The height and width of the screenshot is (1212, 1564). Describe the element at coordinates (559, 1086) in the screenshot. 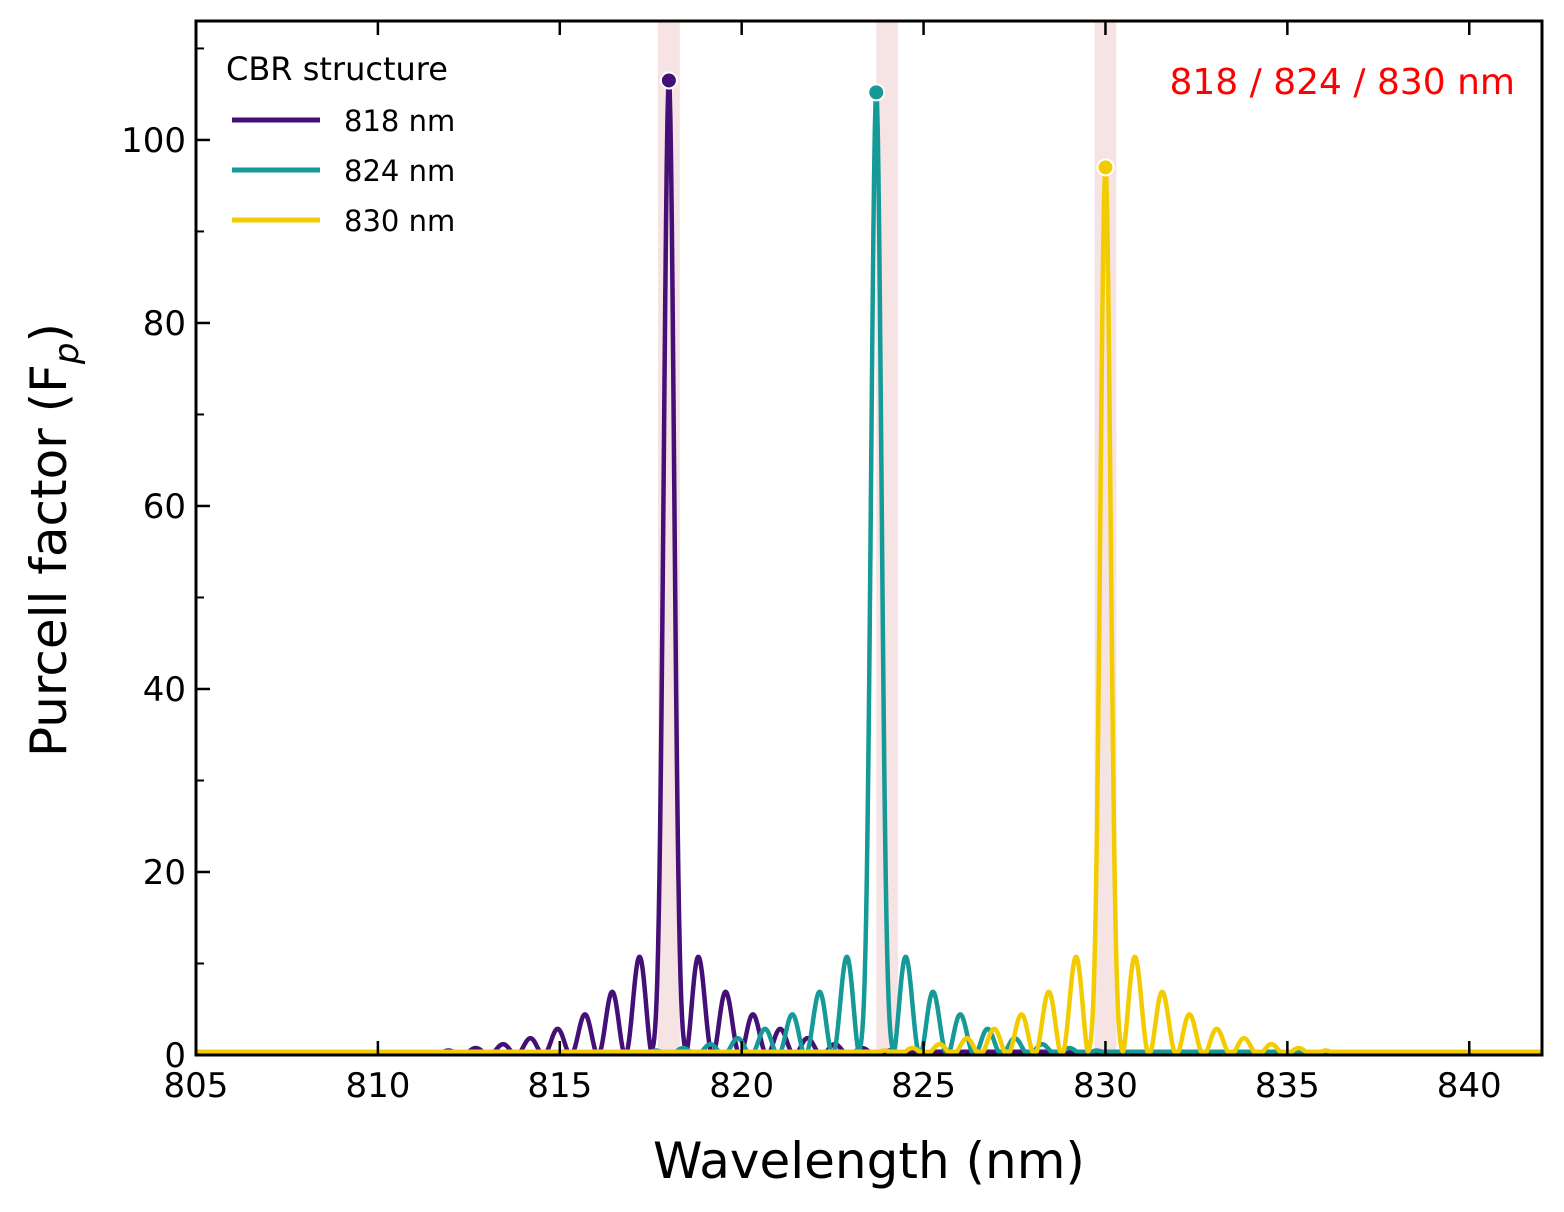

I see `x-tick-label: 815` at that location.